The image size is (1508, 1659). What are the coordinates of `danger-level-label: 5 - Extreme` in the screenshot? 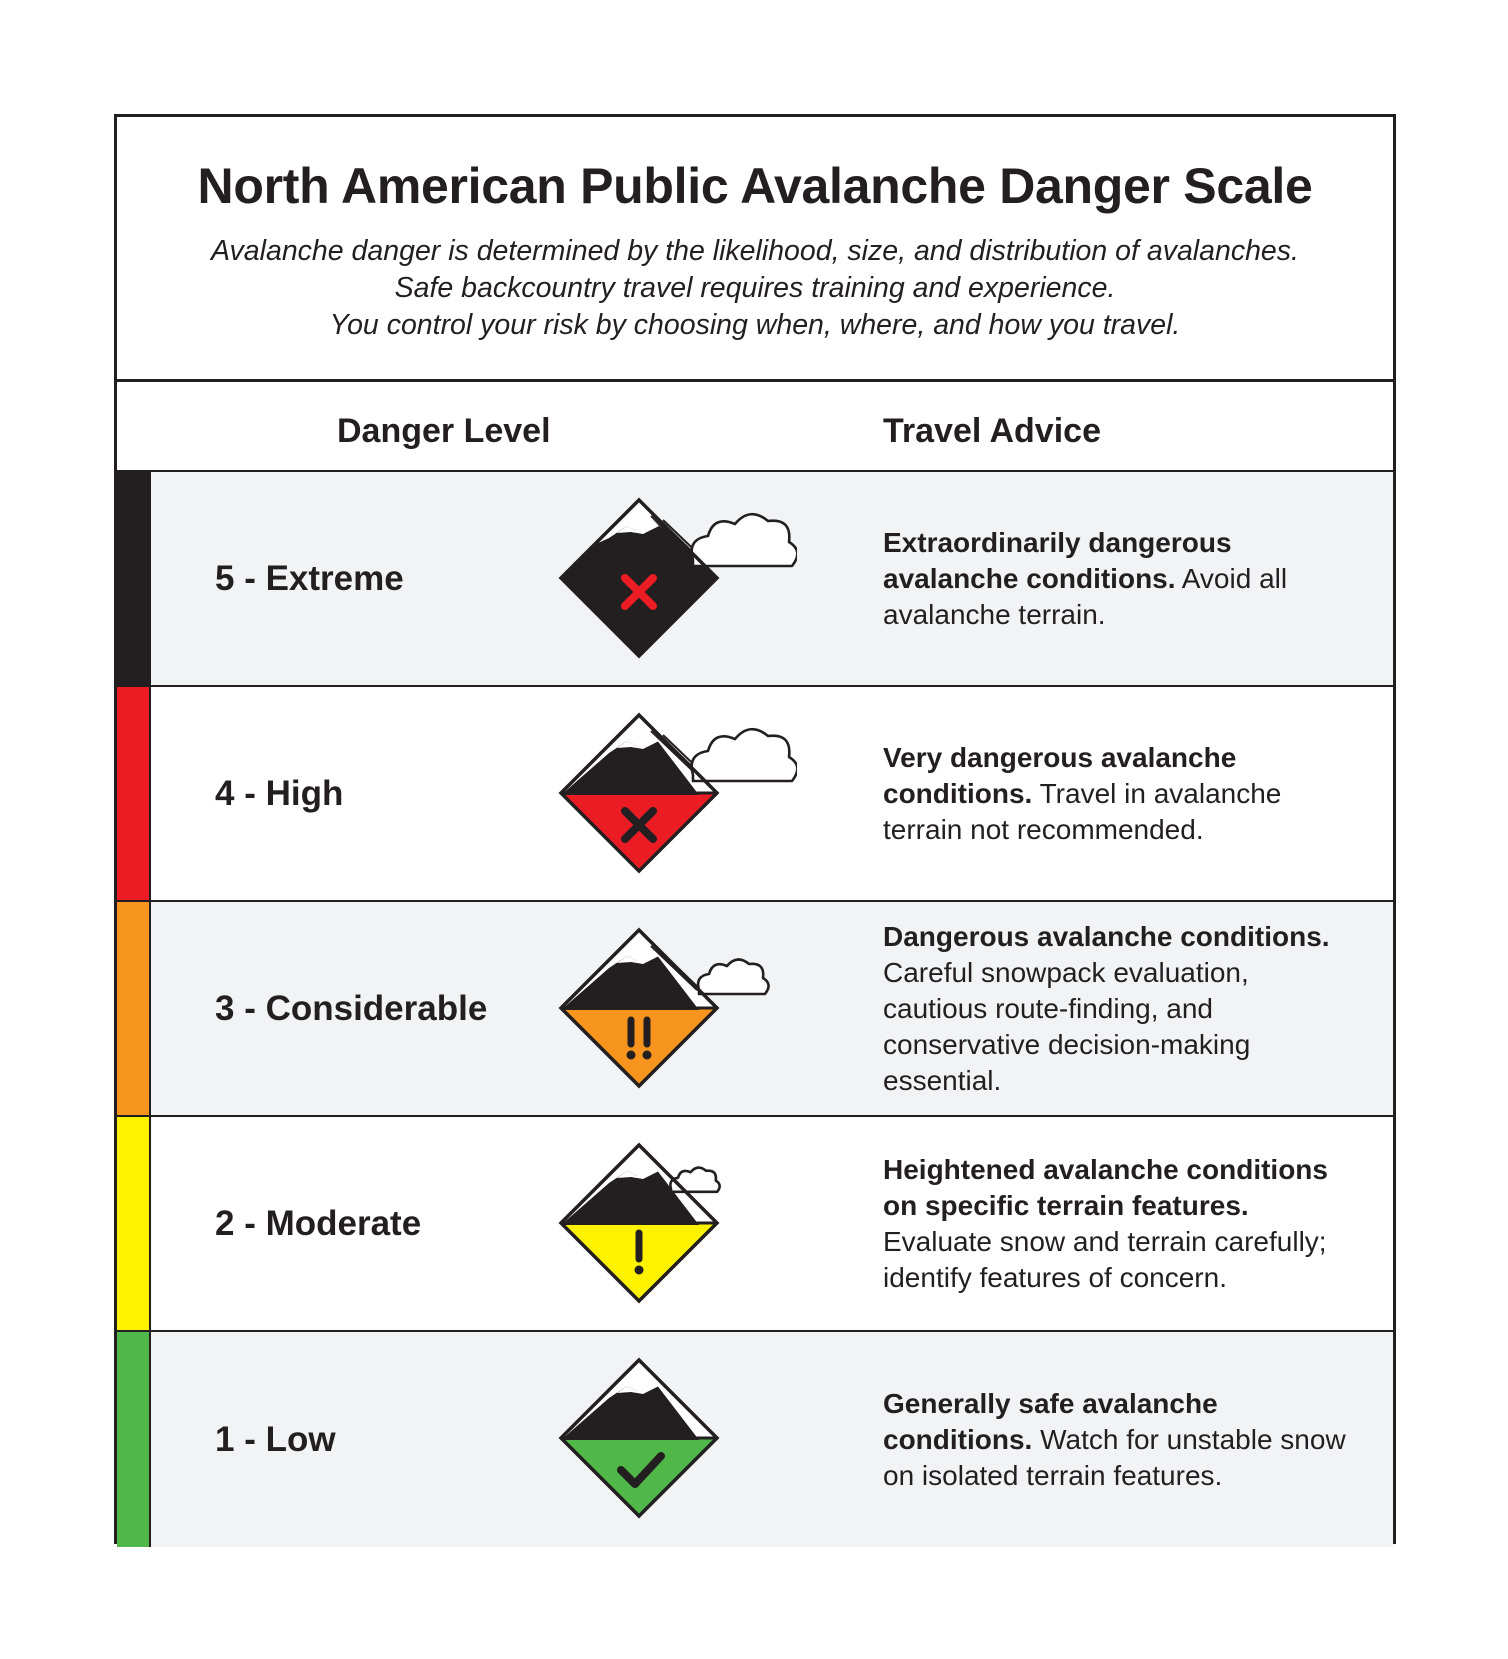 It's located at (309, 578).